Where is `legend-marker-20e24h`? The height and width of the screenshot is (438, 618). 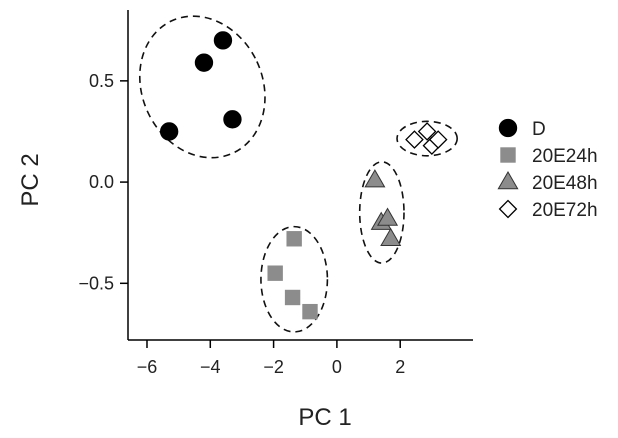
legend-marker-20e24h is located at coordinates (508, 155).